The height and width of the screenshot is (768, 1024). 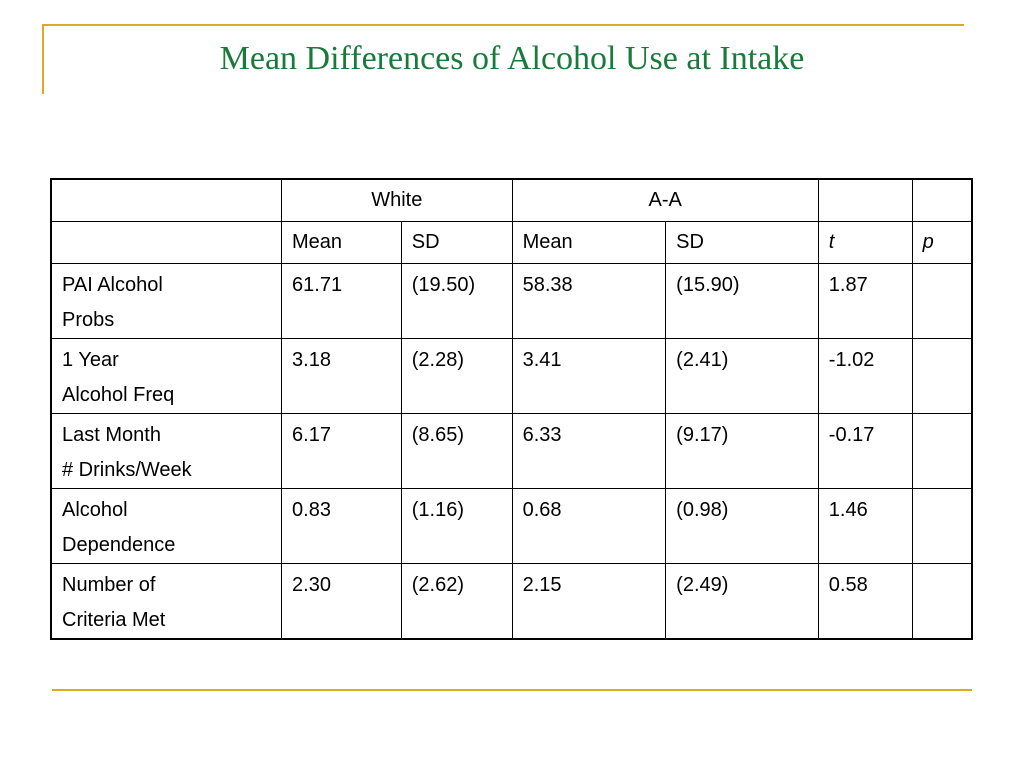 I want to click on aa-mean-cell: 6.33, so click(x=589, y=450).